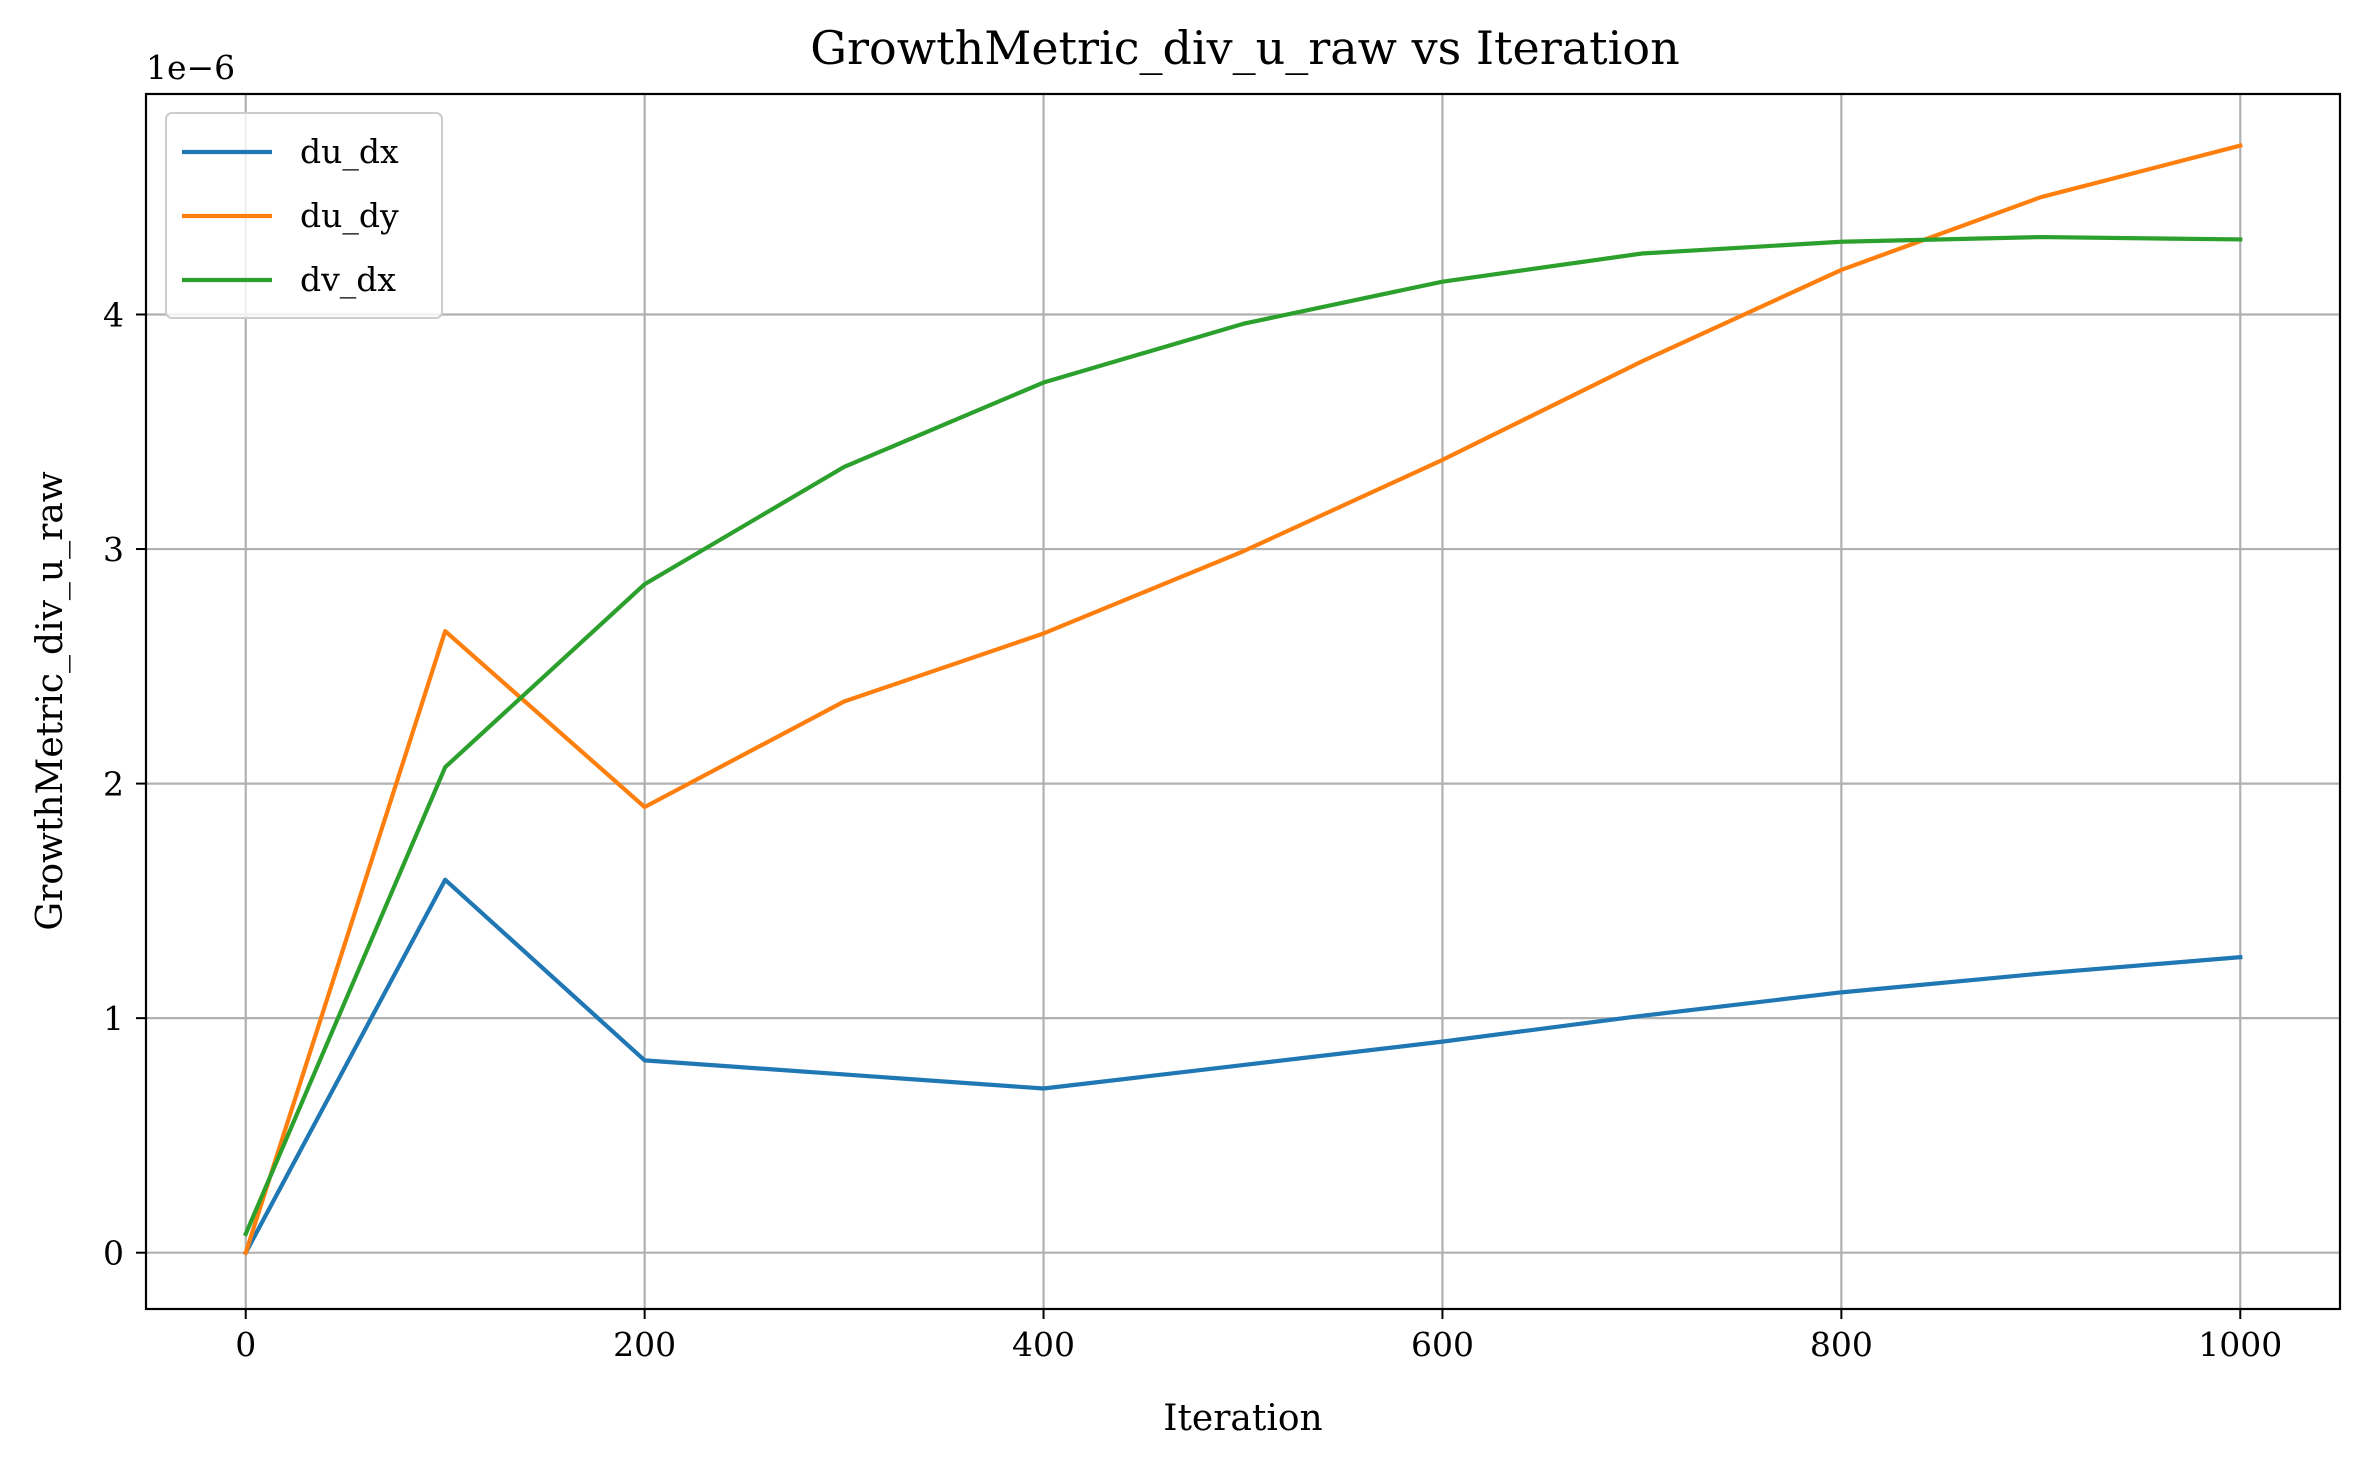 This screenshot has height=1469, width=2368. I want to click on x-tick-label: 400, so click(1043, 1344).